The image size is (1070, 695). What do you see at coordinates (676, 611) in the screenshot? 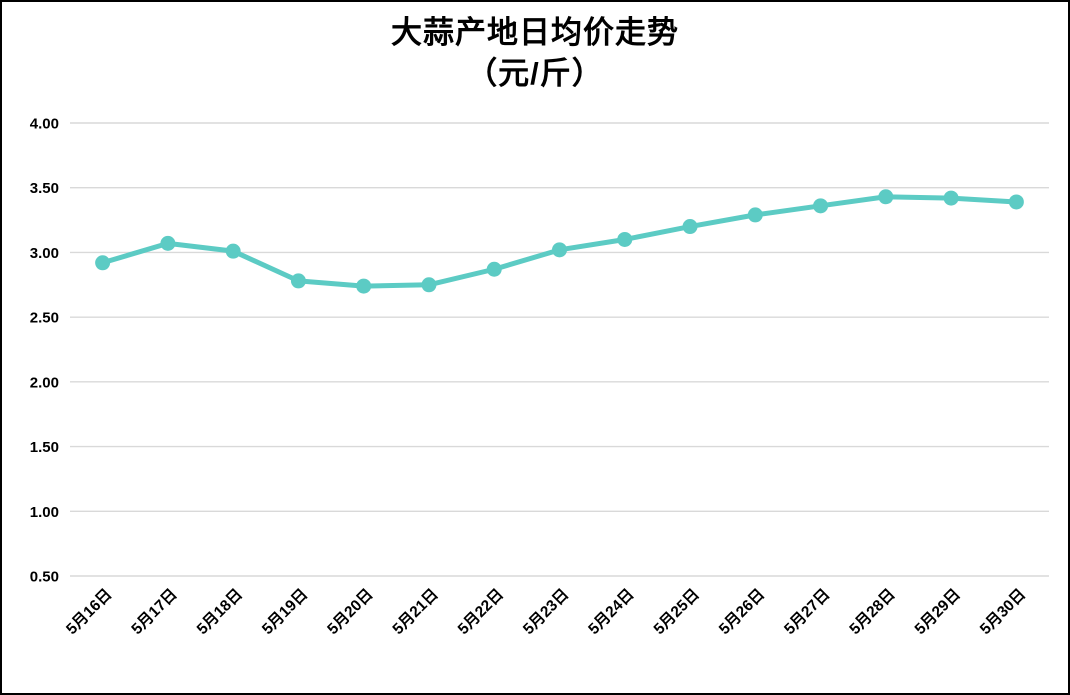
I see `x-axis-tick-label: 5月25日` at bounding box center [676, 611].